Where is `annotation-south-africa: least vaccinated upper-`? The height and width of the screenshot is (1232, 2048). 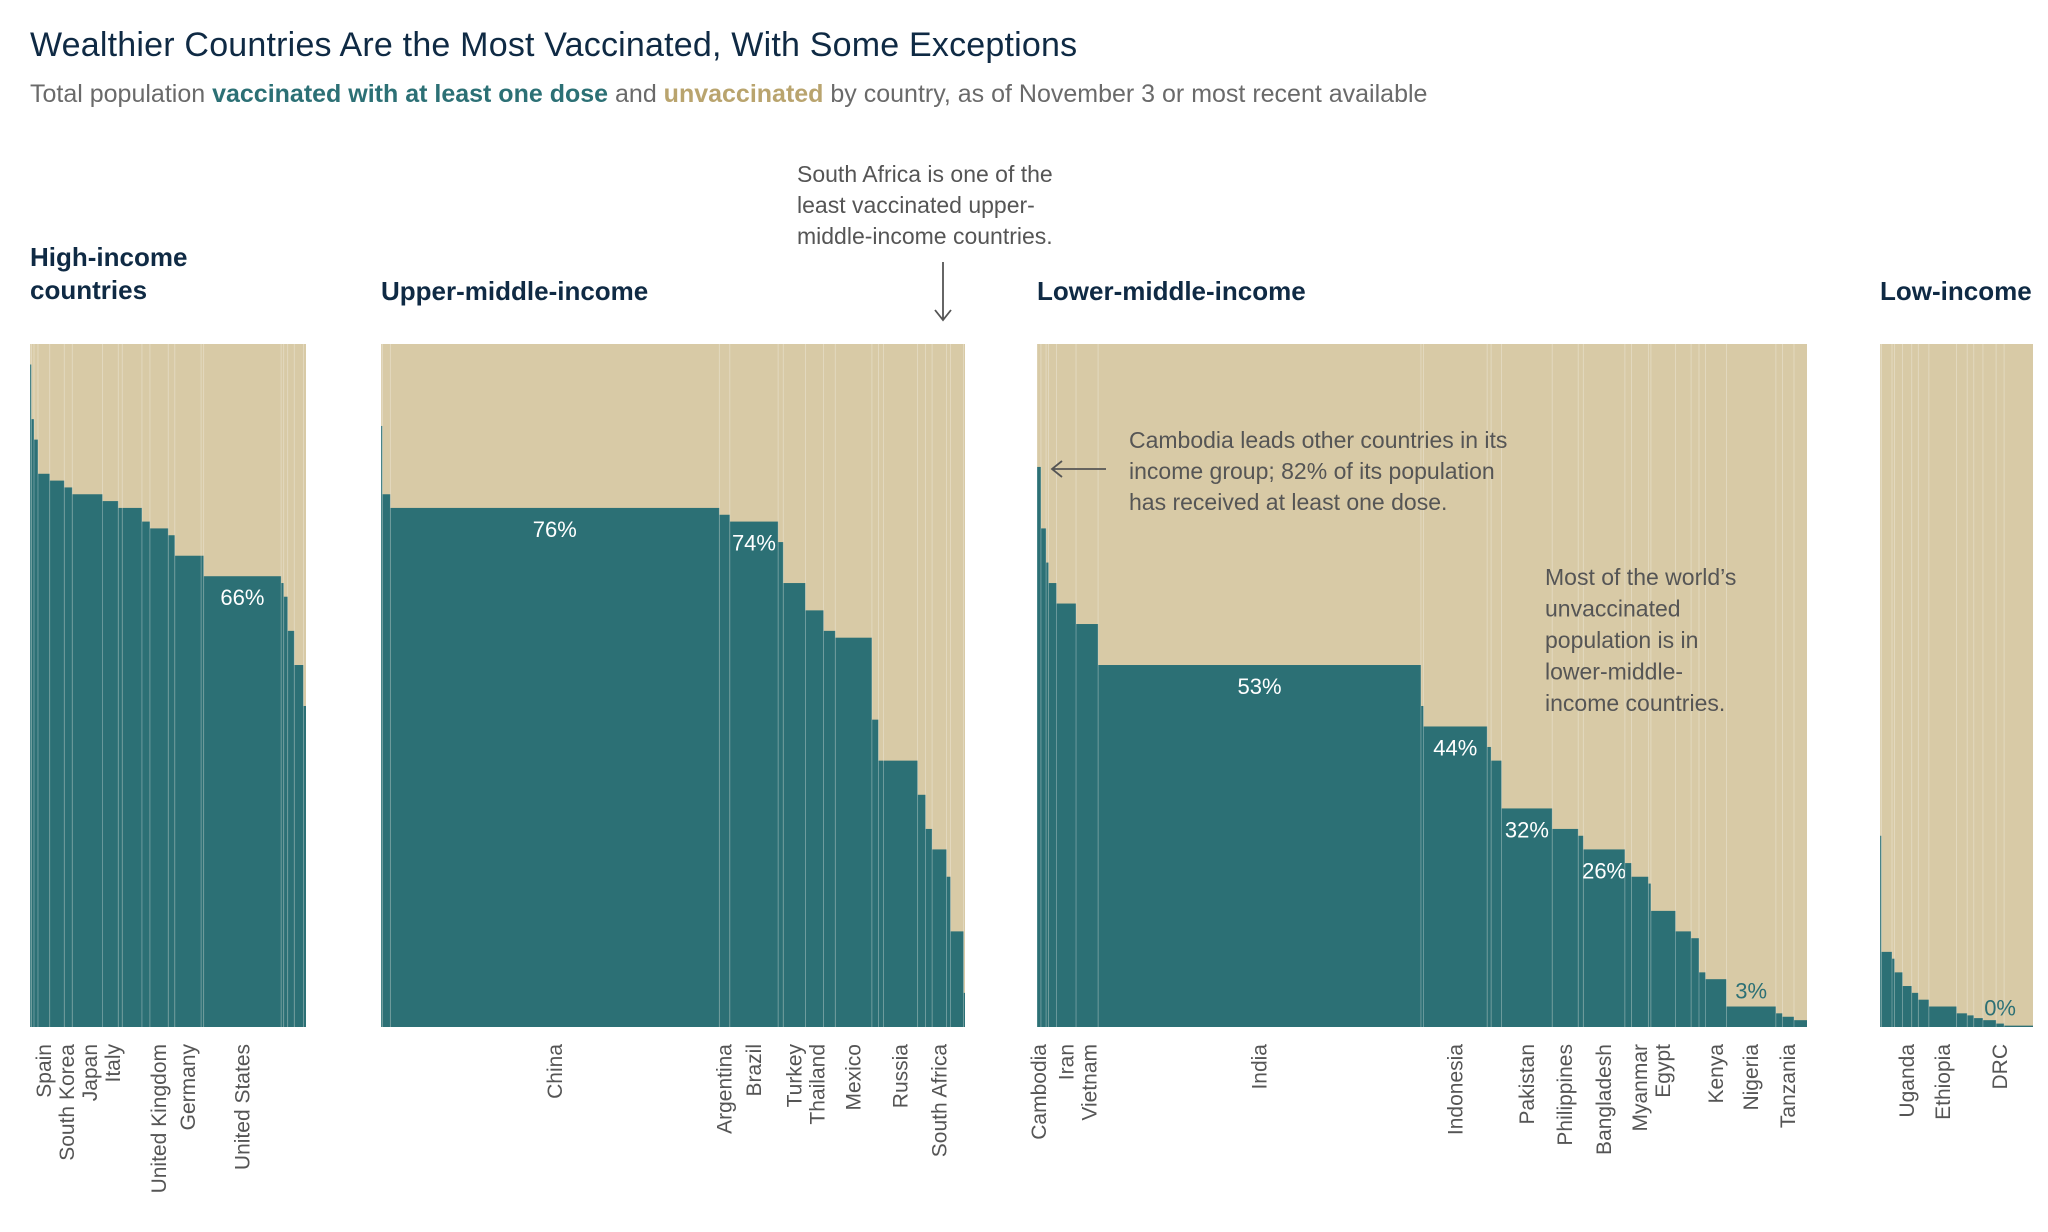
annotation-south-africa: least vaccinated upper- is located at coordinates (916, 205).